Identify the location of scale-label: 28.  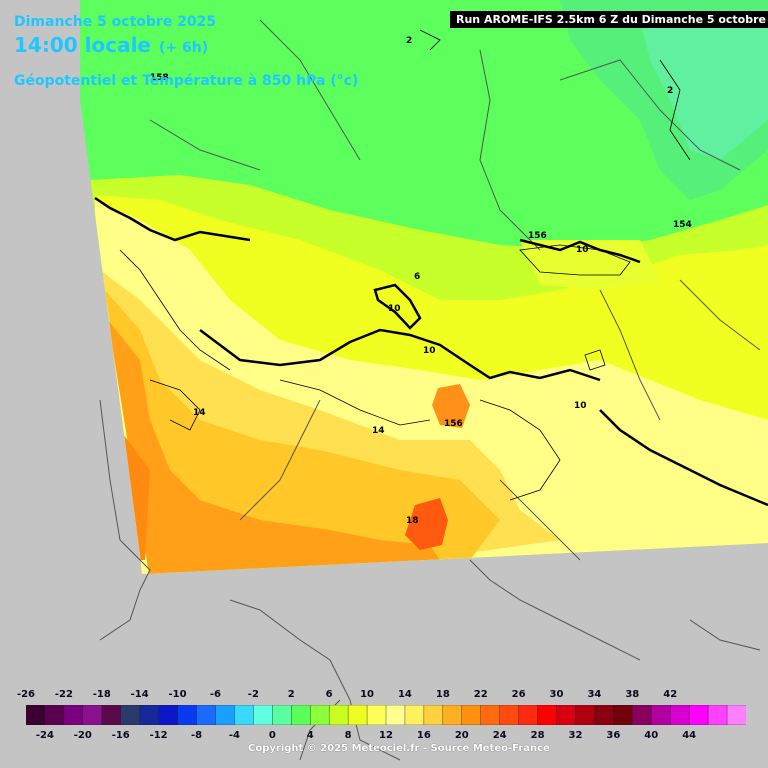
(537, 735).